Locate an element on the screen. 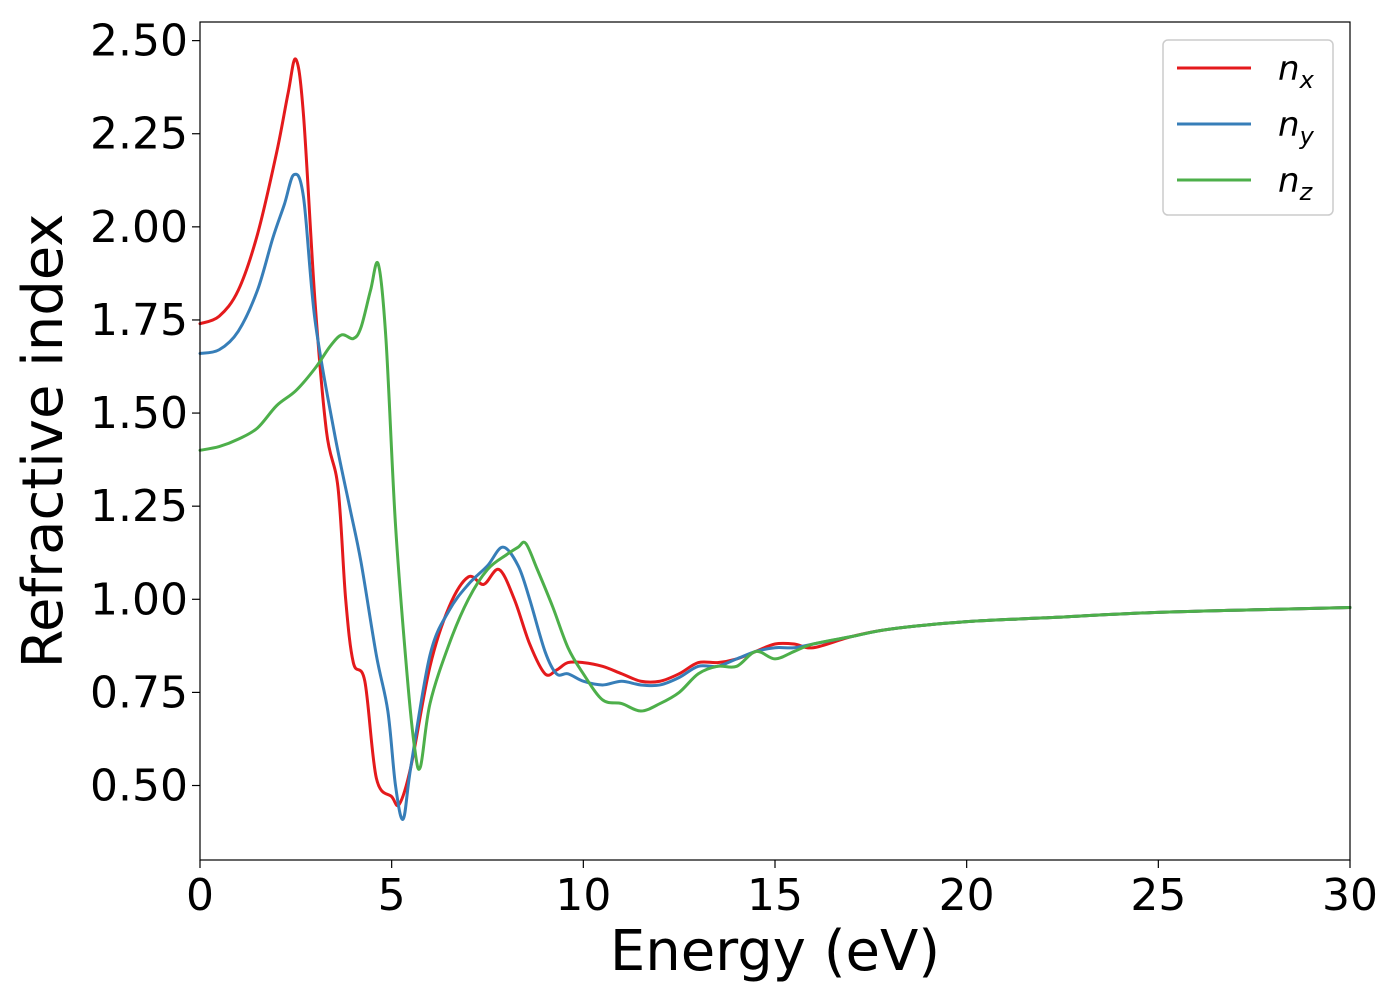 This screenshot has height=1000, width=1400. x-tick-label: 5 is located at coordinates (392, 895).